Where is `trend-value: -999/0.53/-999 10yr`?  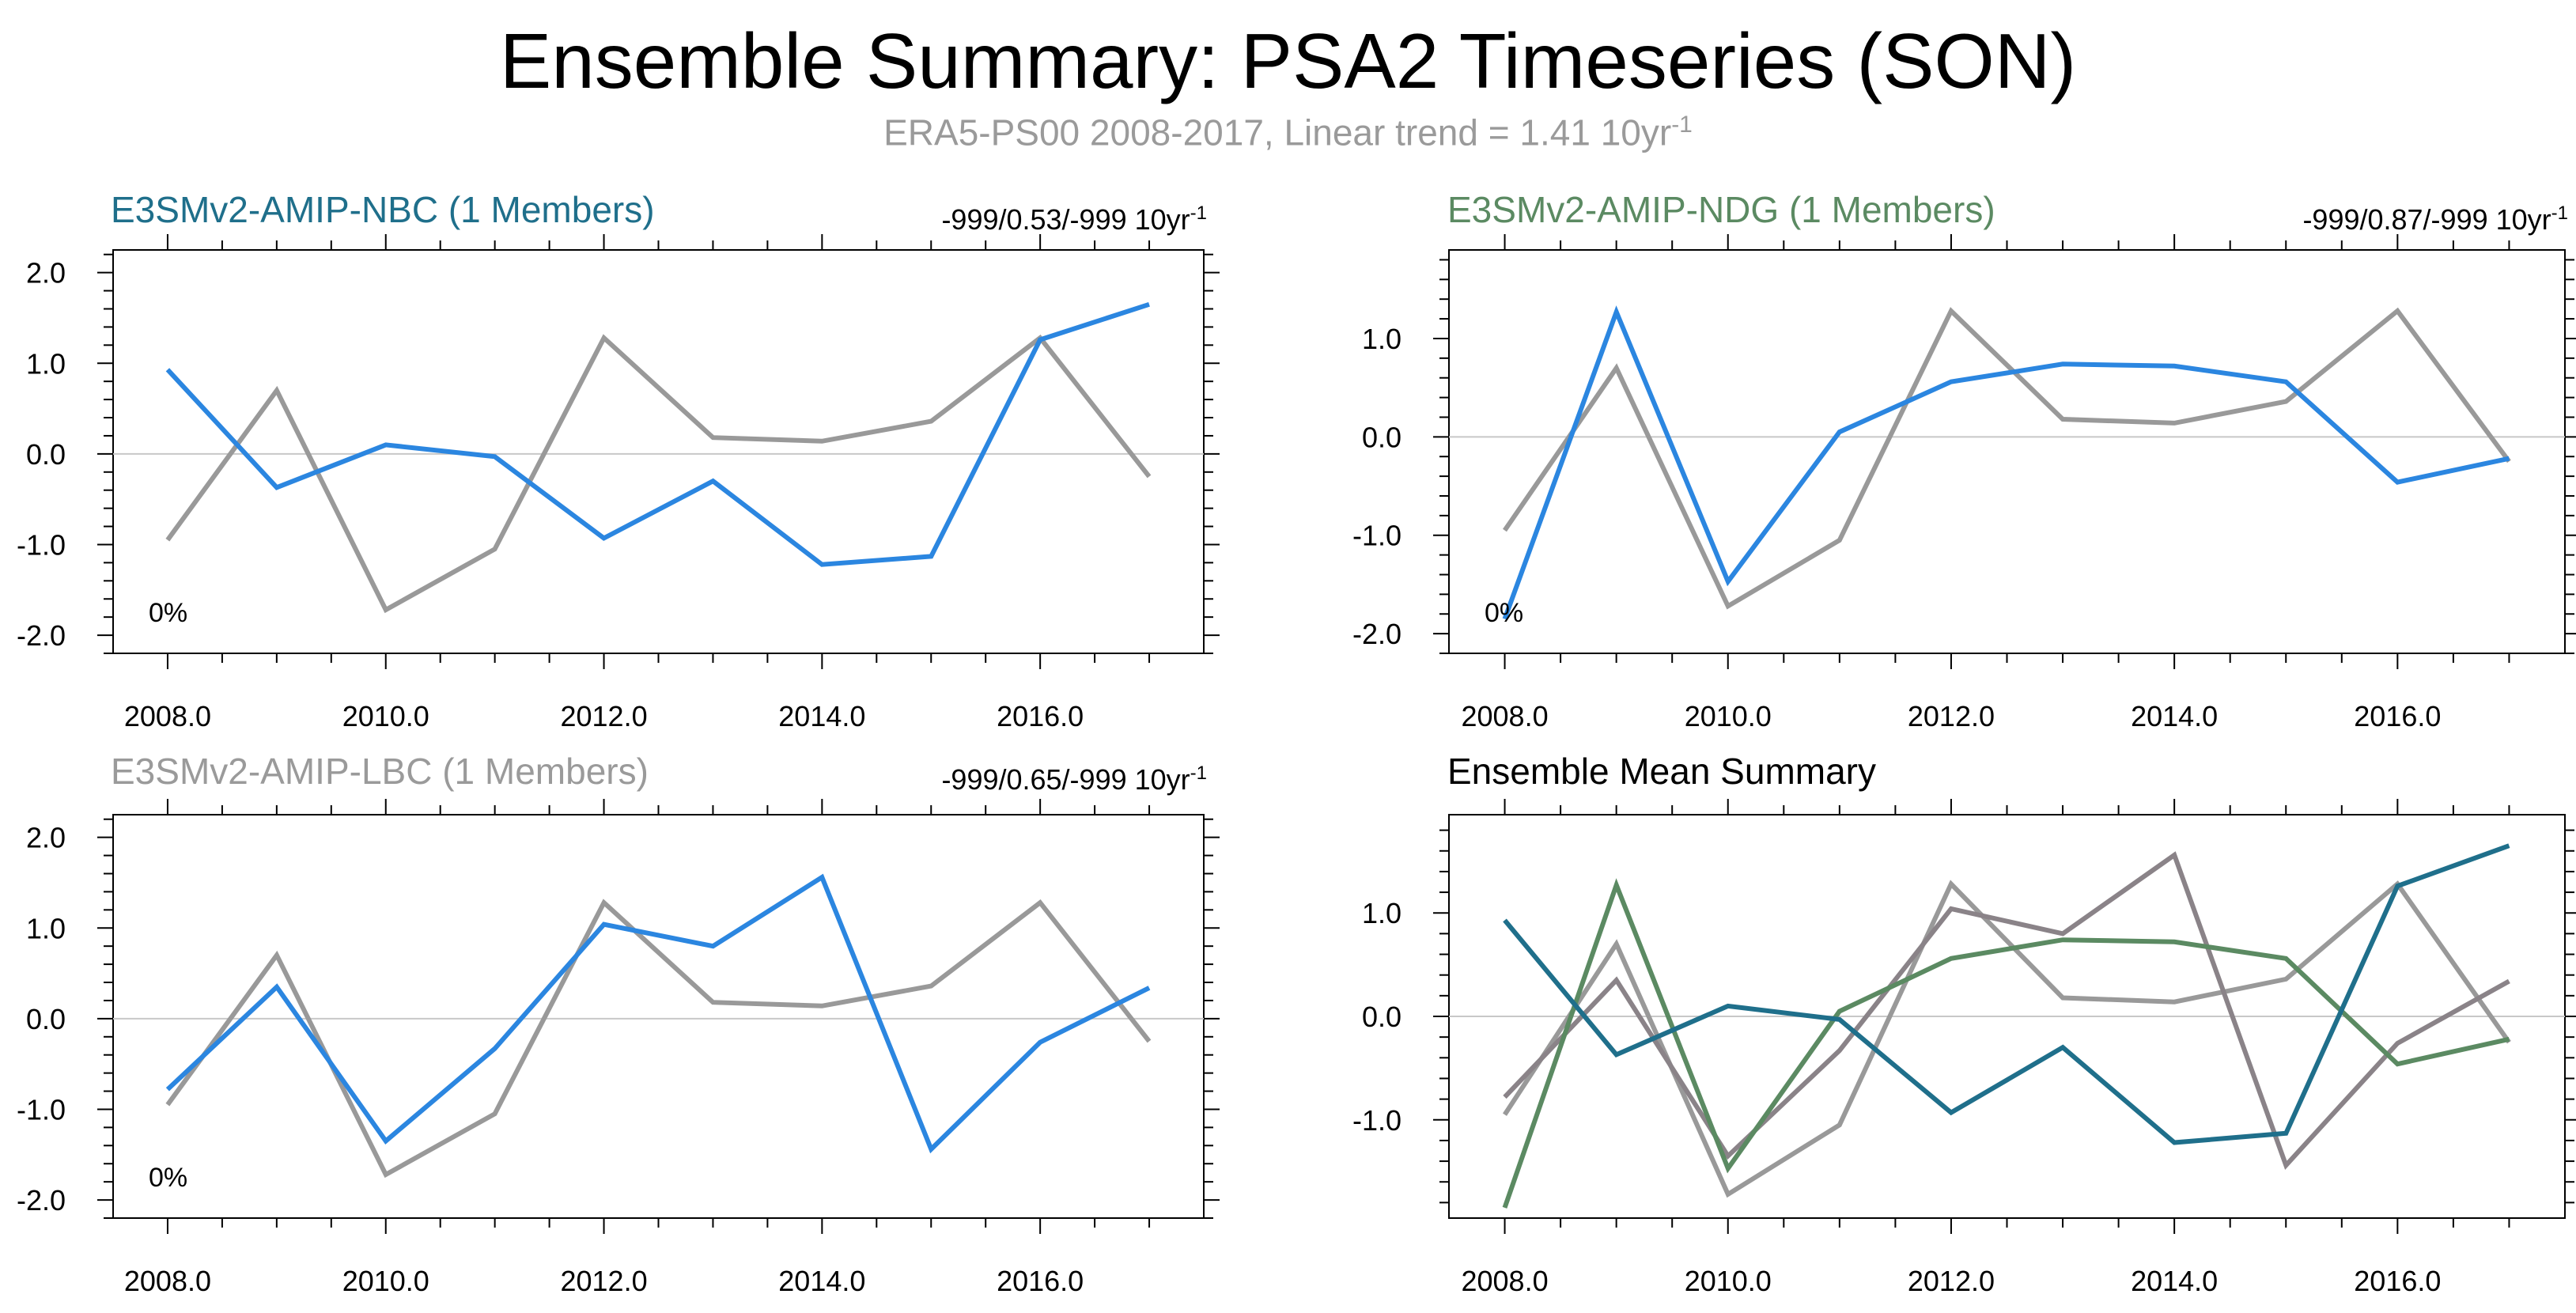
trend-value: -999/0.53/-999 10yr is located at coordinates (1065, 219).